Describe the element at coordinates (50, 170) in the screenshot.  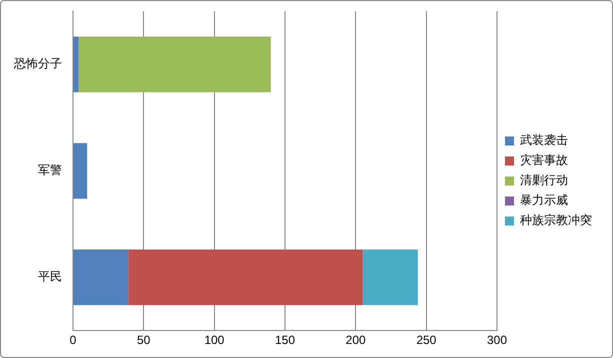
I see `y-tick-label: 军警` at that location.